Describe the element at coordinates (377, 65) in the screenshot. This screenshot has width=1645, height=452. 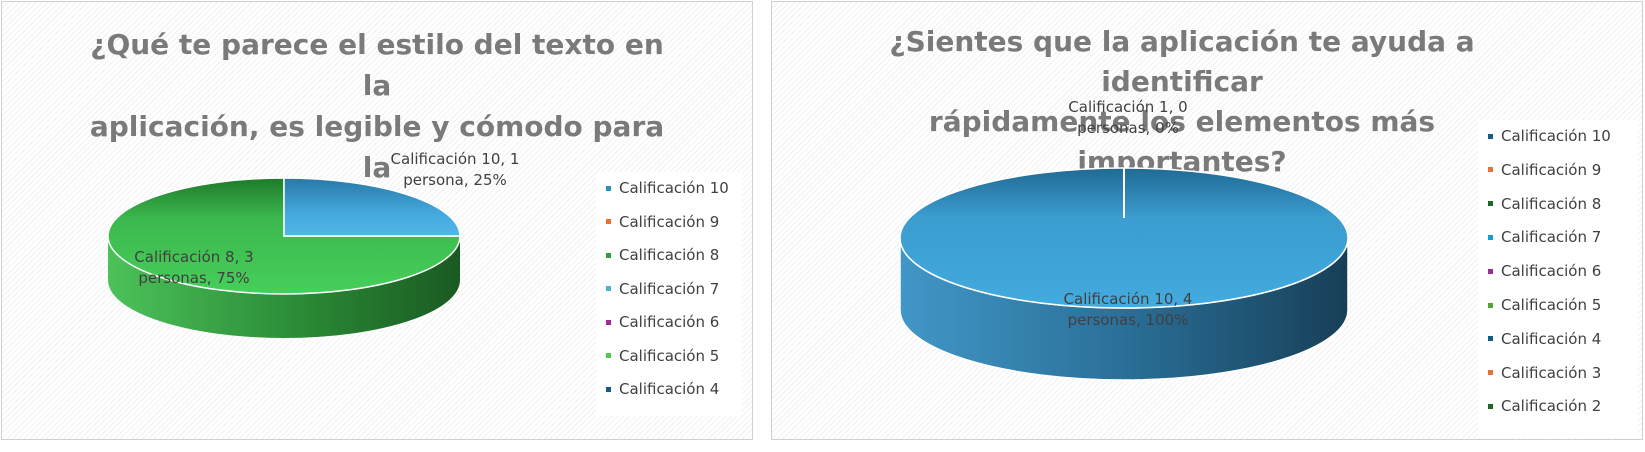
I see `chart-title-line: ¿Qué te parece el estilo del texto en la` at that location.